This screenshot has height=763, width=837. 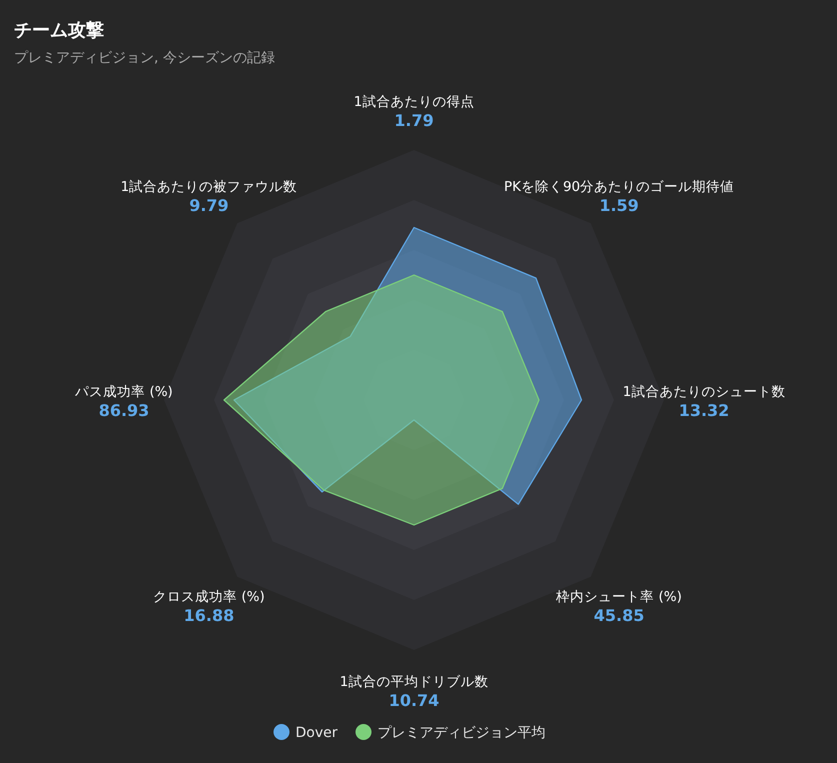 What do you see at coordinates (59, 30) in the screenshot?
I see `title: チーム攻撃` at bounding box center [59, 30].